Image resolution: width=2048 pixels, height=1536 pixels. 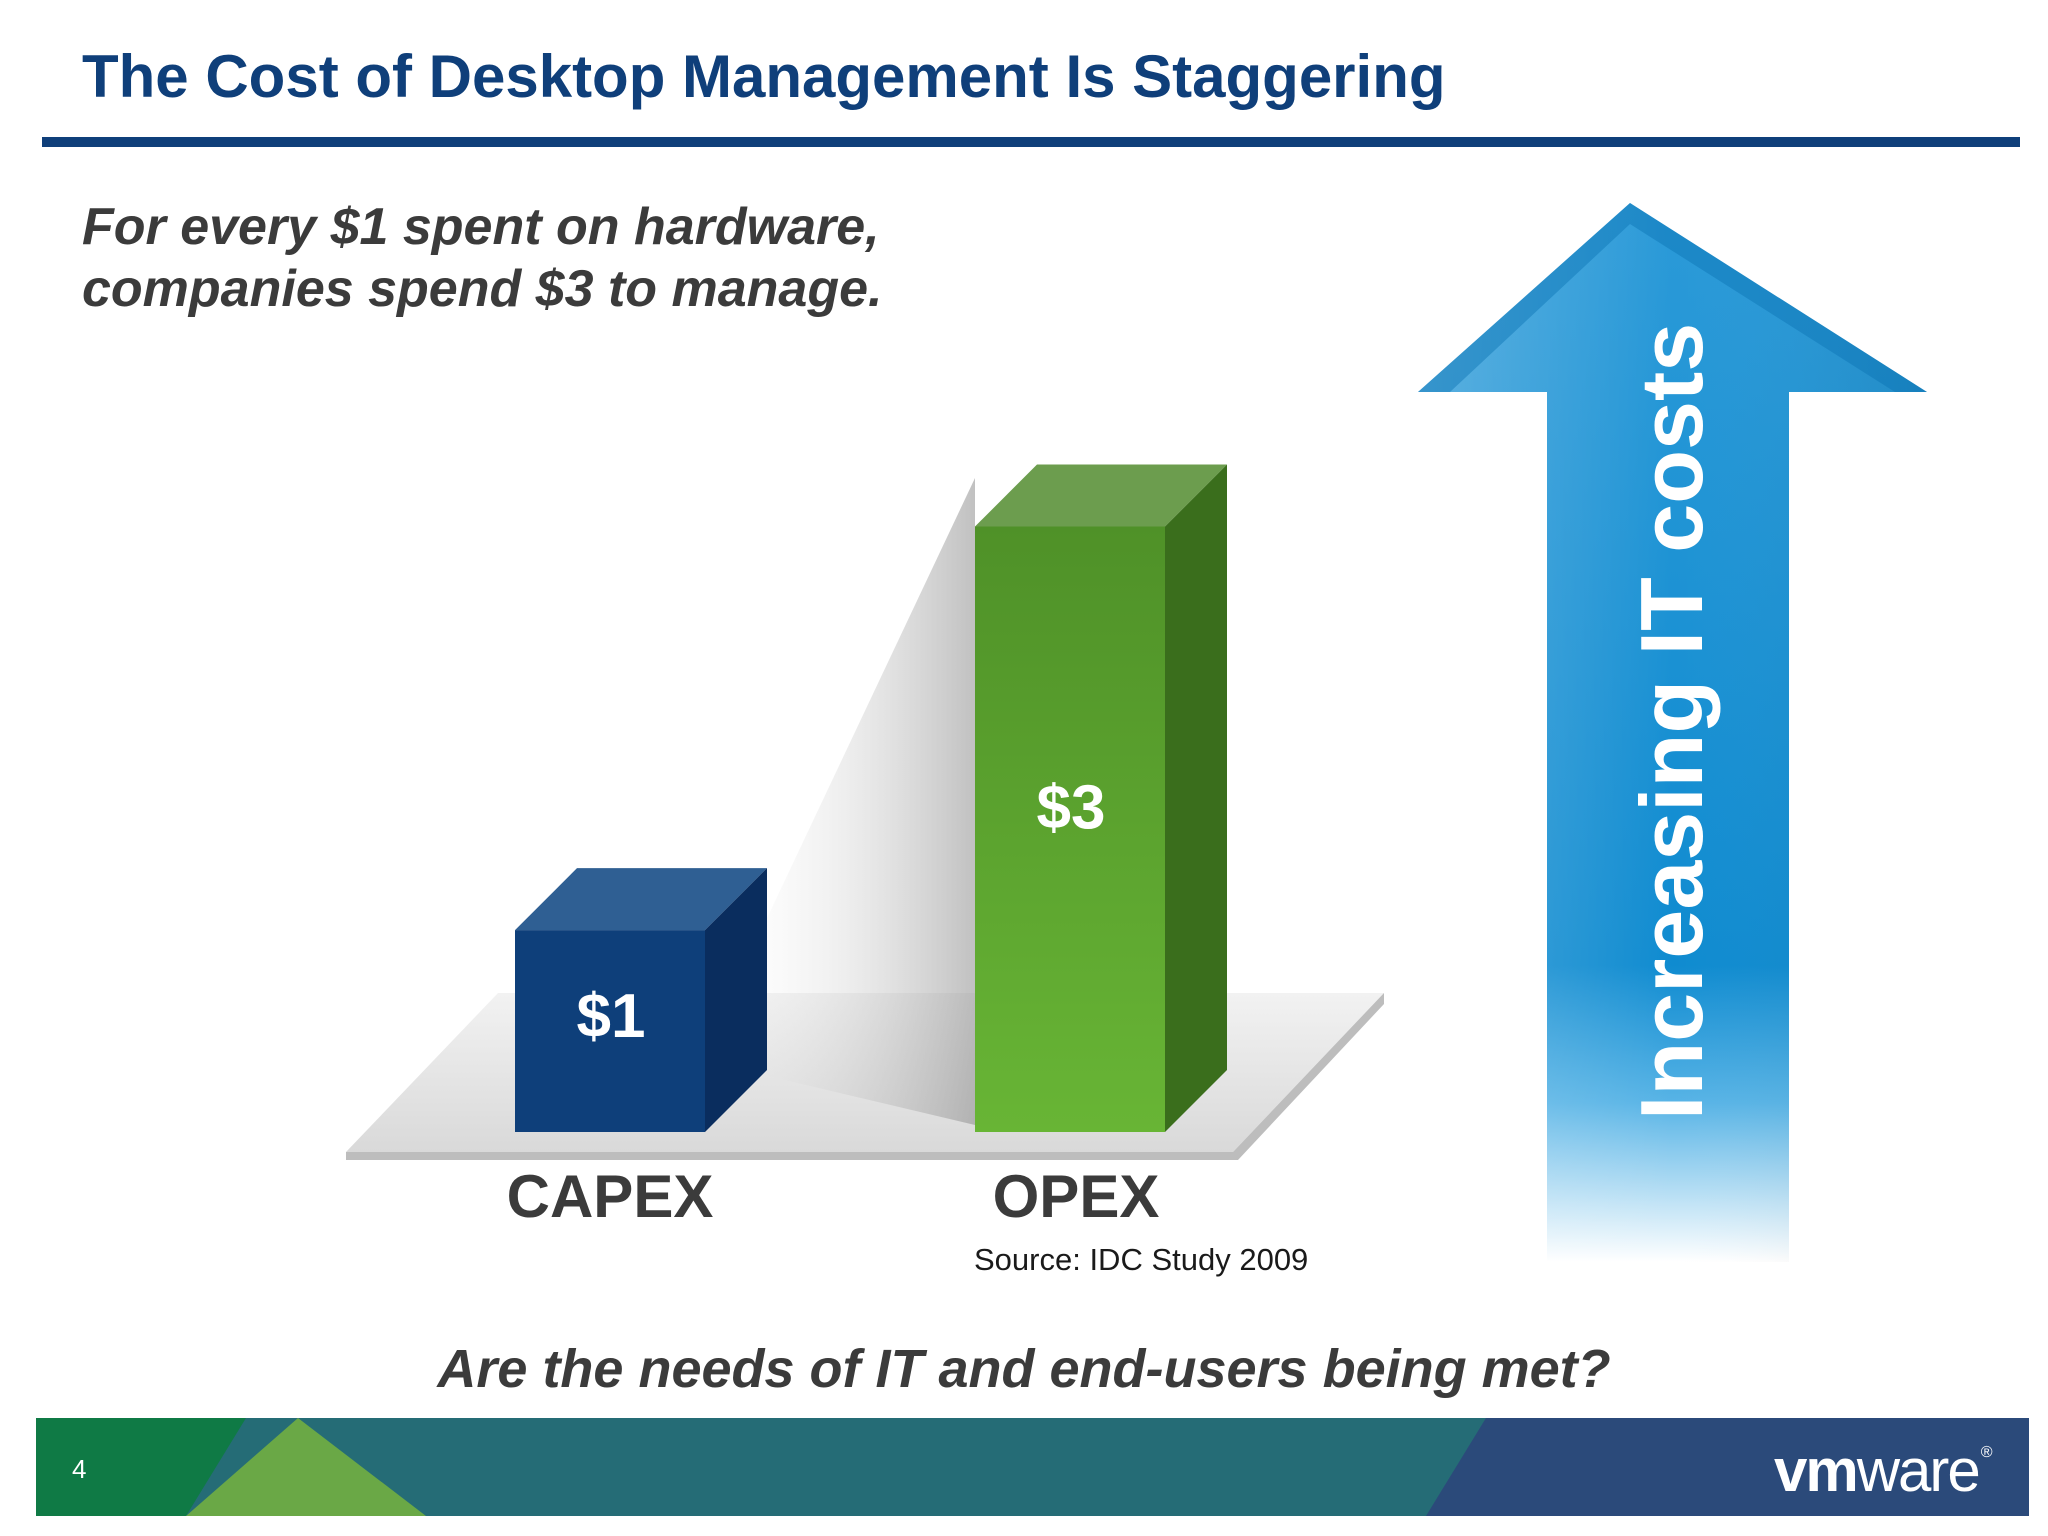 I want to click on bar-side-capex, so click(x=736, y=1000).